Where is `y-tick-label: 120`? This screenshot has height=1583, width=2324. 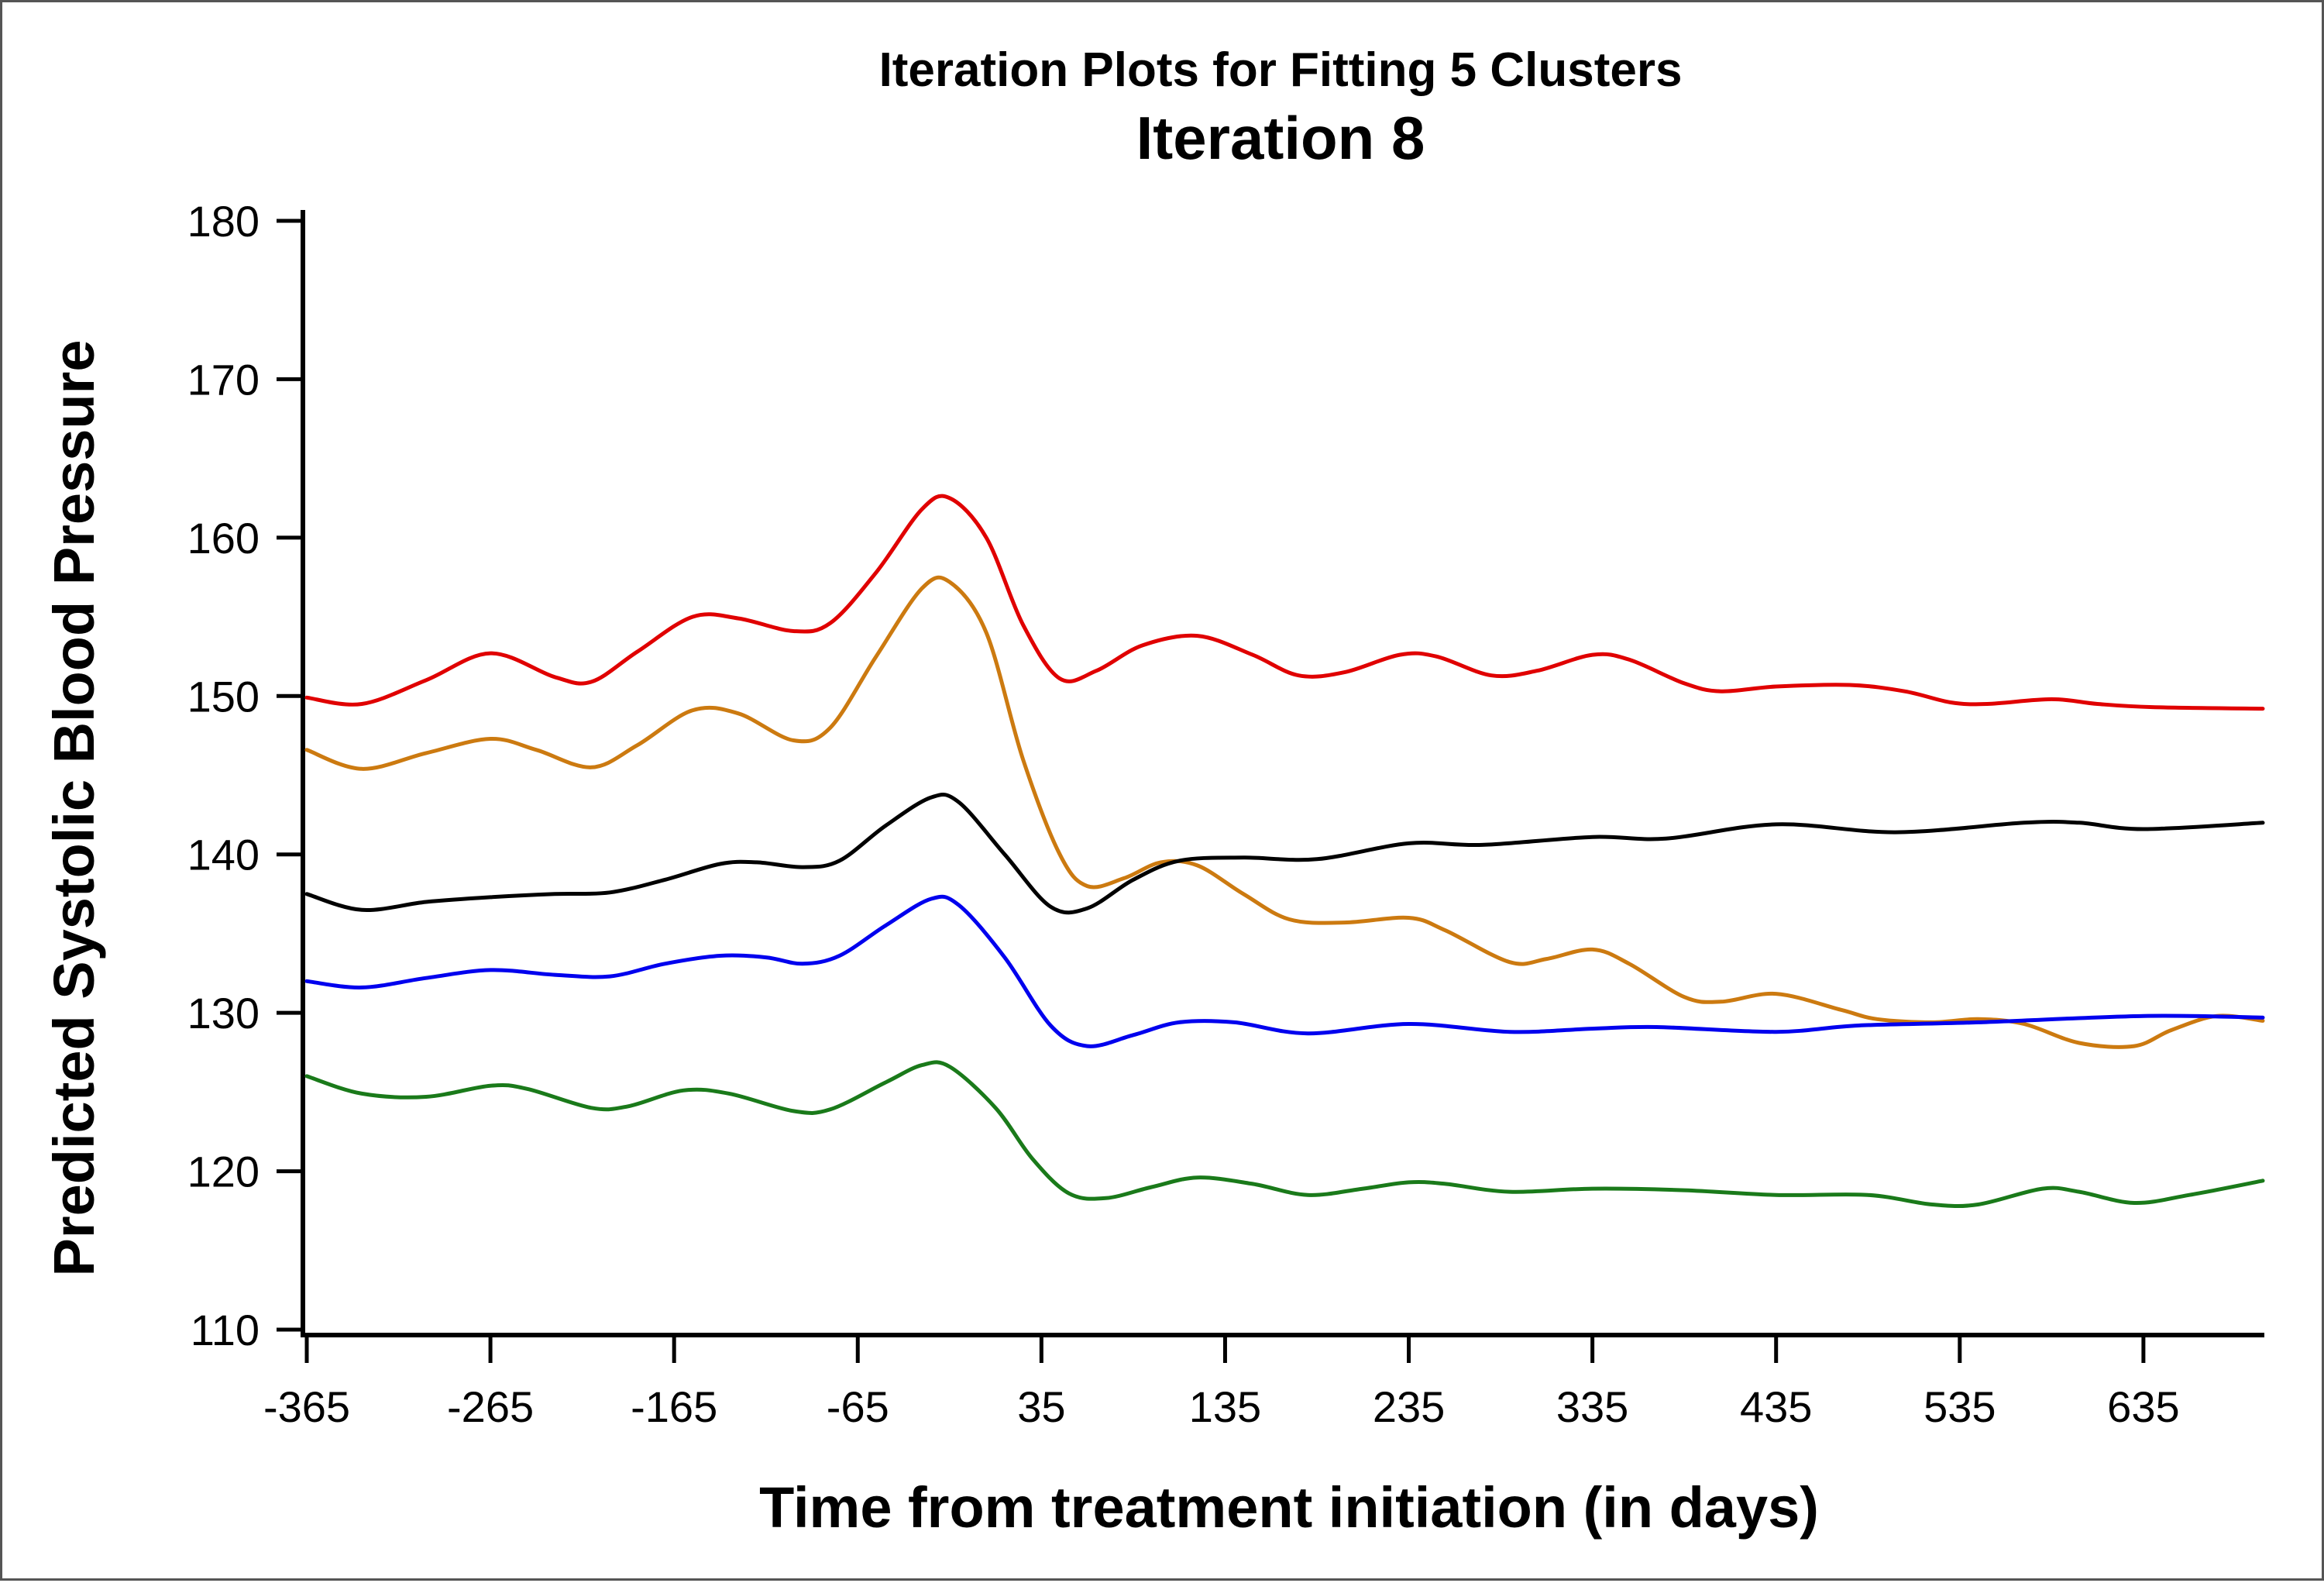
y-tick-label: 120 is located at coordinates (223, 1172).